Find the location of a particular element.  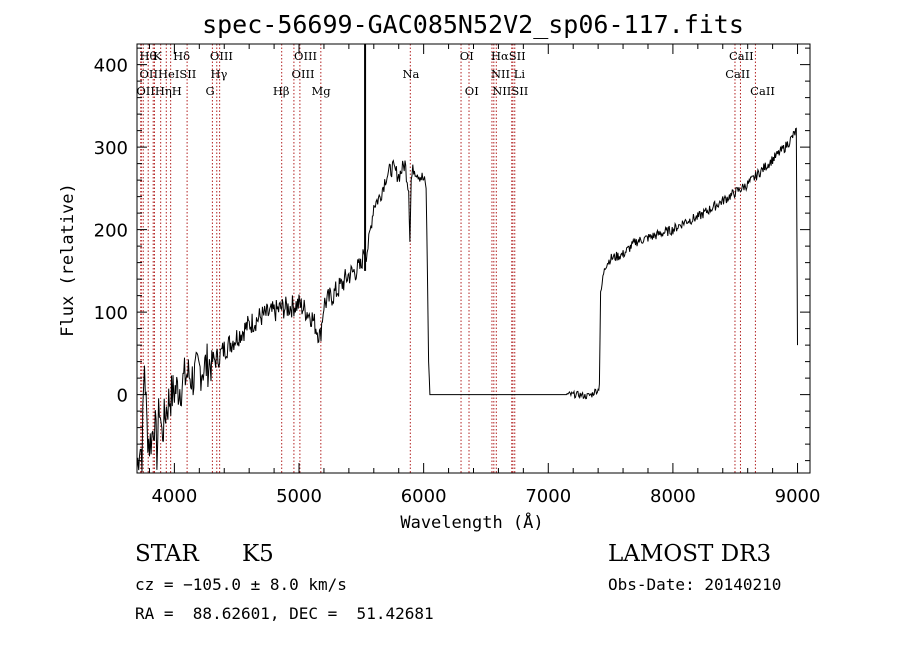

x-tick-label-8000: 8000 is located at coordinates (673, 496).